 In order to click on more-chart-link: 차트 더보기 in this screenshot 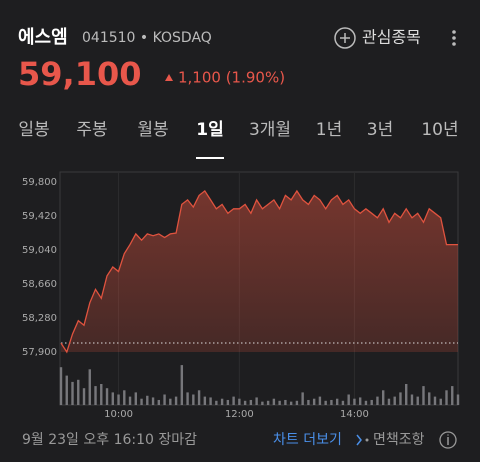, I will do `click(307, 440)`.